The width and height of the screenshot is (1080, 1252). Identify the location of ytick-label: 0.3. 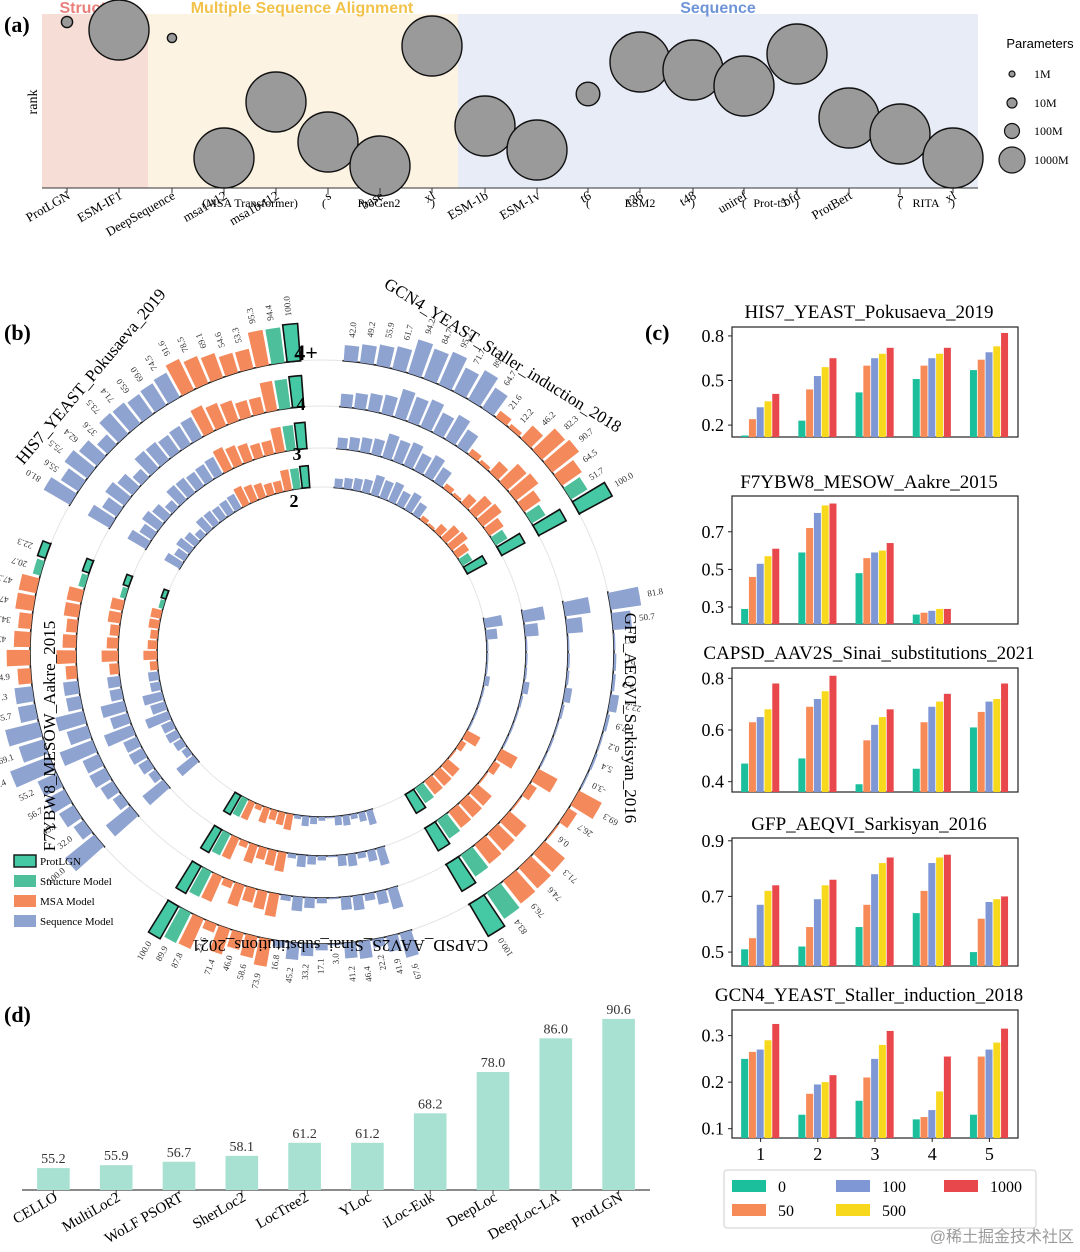
(713, 607).